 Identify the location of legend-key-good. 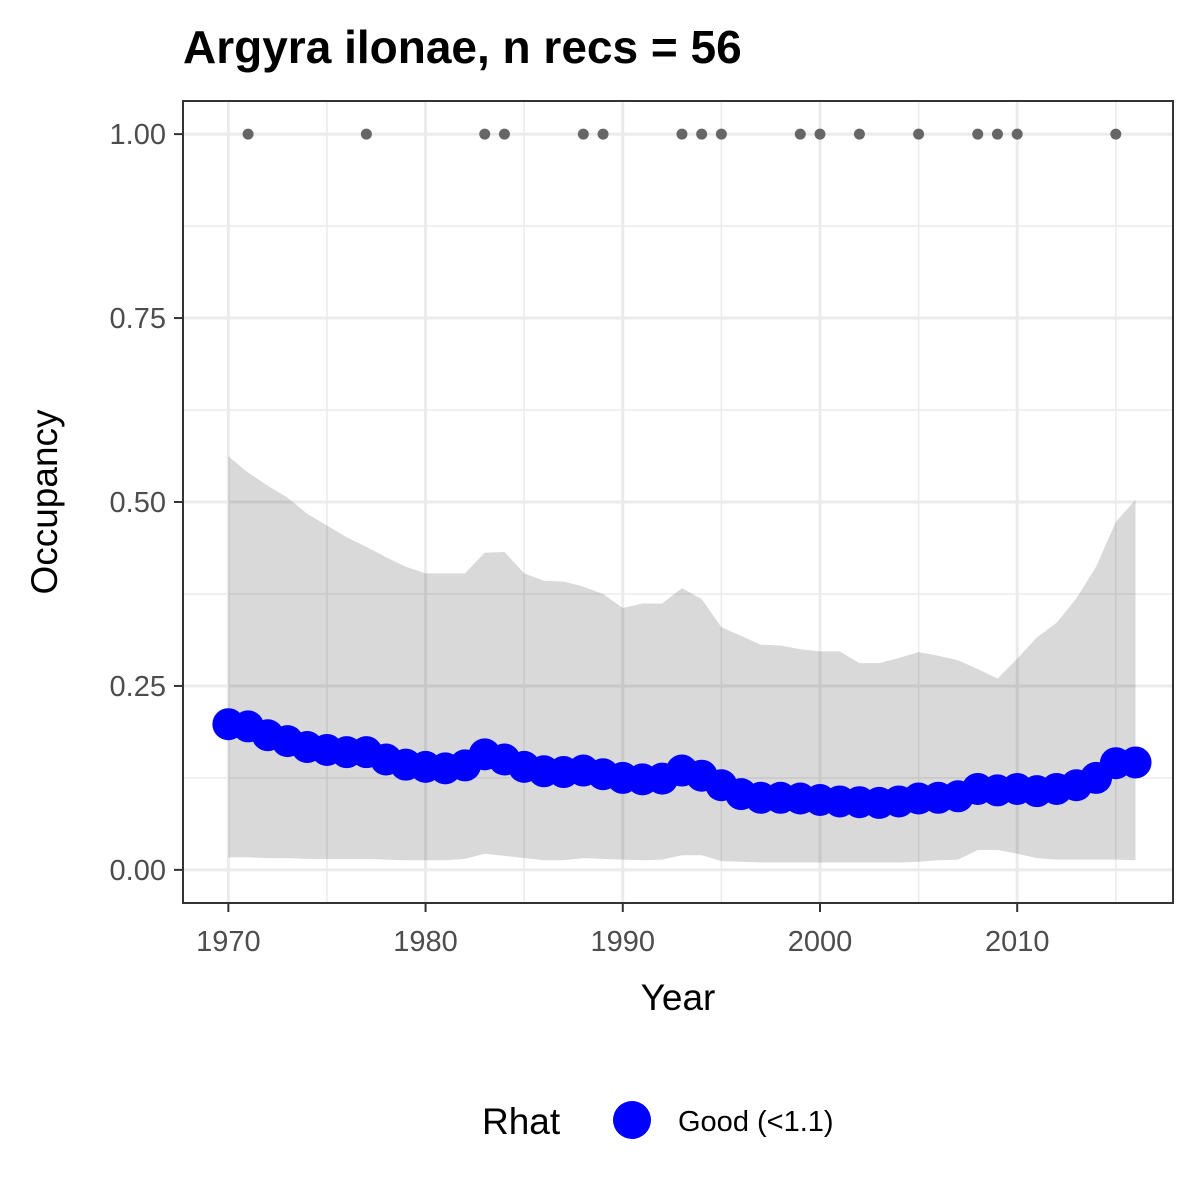
(632, 1120).